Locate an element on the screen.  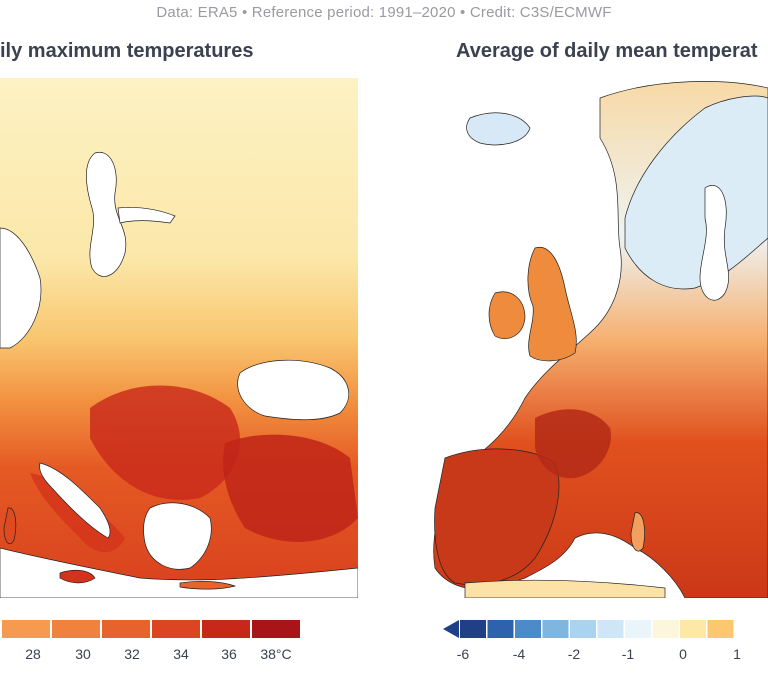
mediterranean-south is located at coordinates (179, 572).